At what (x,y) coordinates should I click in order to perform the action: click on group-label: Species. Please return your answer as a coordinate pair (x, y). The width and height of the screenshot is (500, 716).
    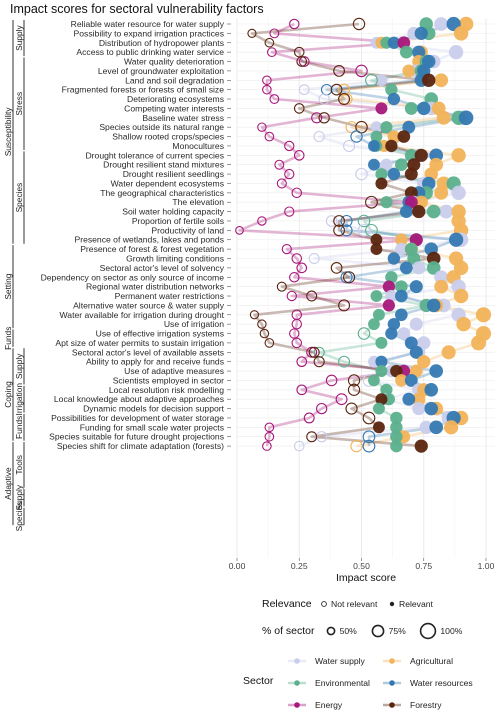
    Looking at the image, I should click on (19, 198).